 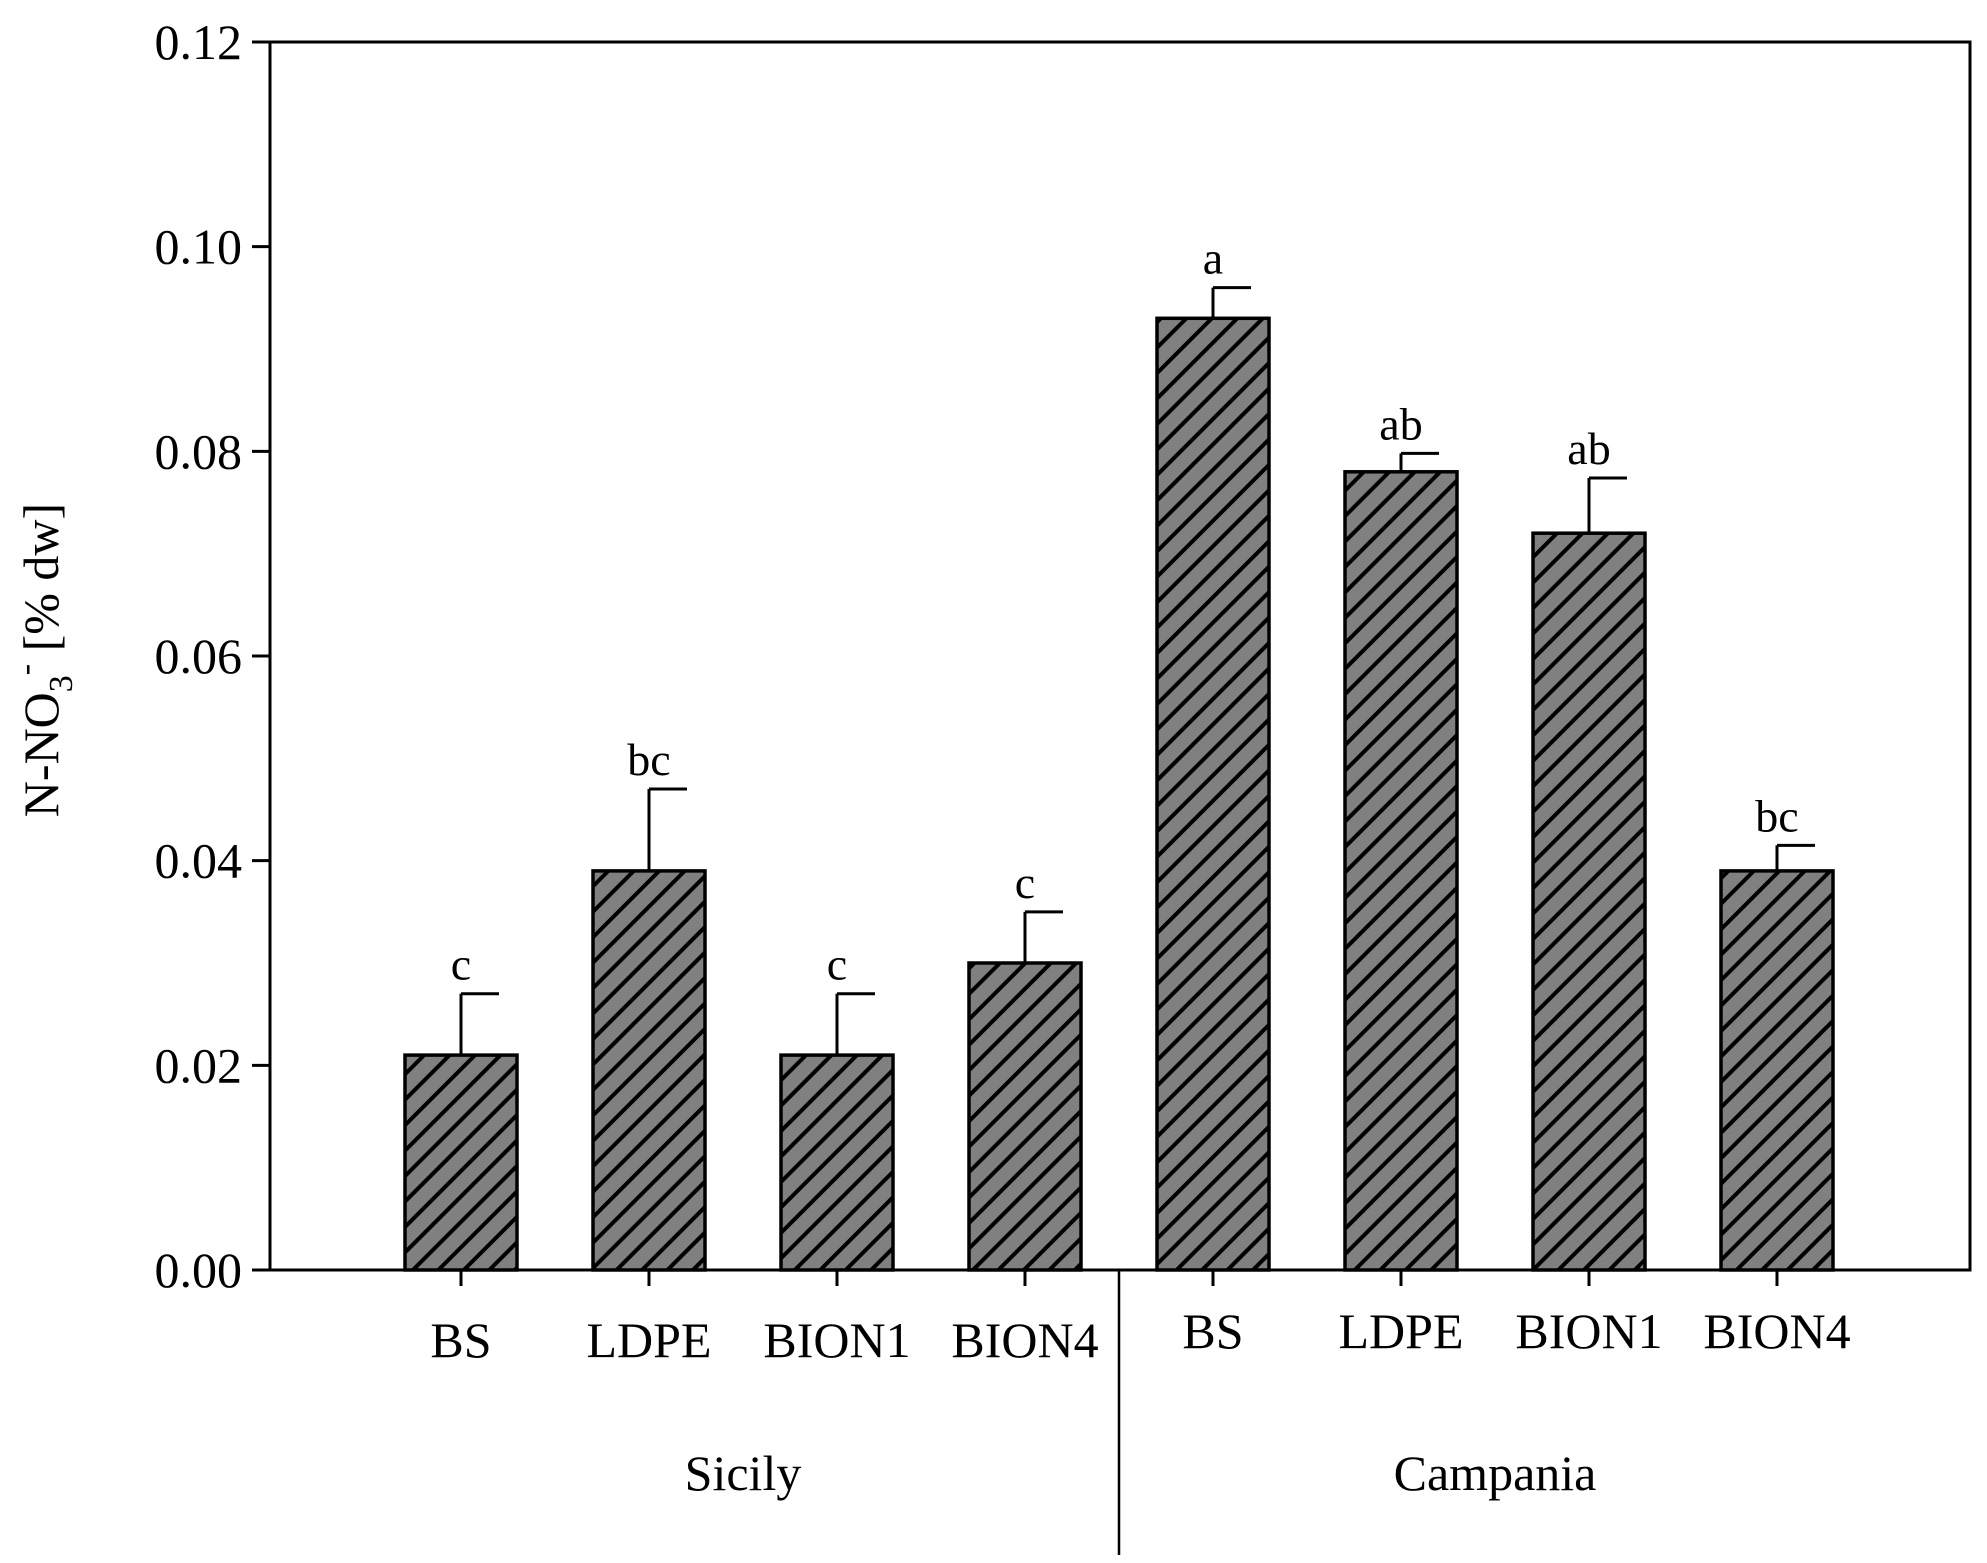 What do you see at coordinates (1024, 1340) in the screenshot?
I see `x-tick-label-sicily-bion4: BION4` at bounding box center [1024, 1340].